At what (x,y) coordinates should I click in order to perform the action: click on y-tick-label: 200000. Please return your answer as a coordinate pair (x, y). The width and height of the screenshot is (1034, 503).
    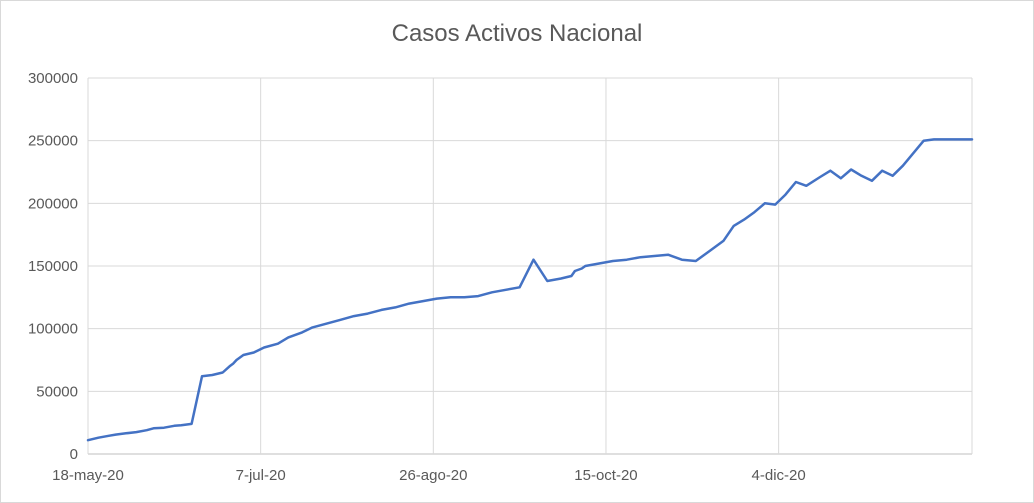
    Looking at the image, I should click on (53, 203).